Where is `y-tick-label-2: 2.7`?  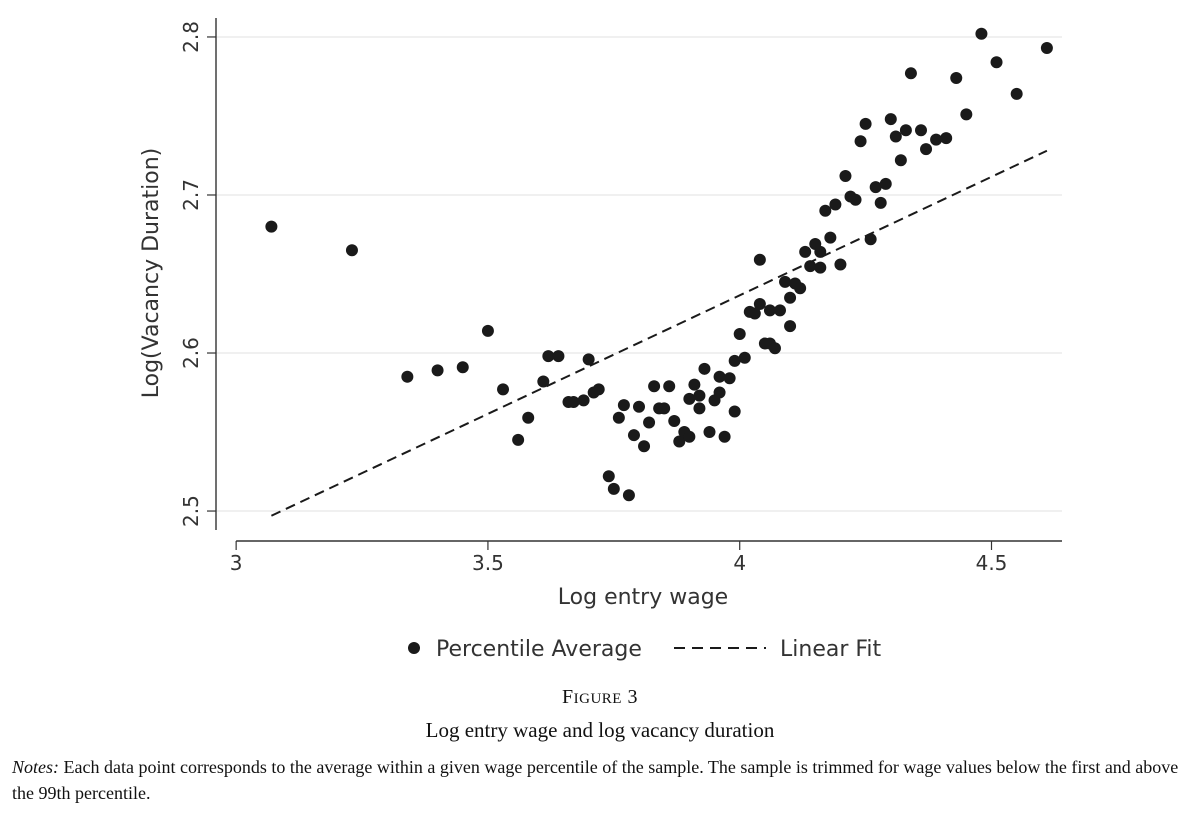 y-tick-label-2: 2.7 is located at coordinates (191, 195).